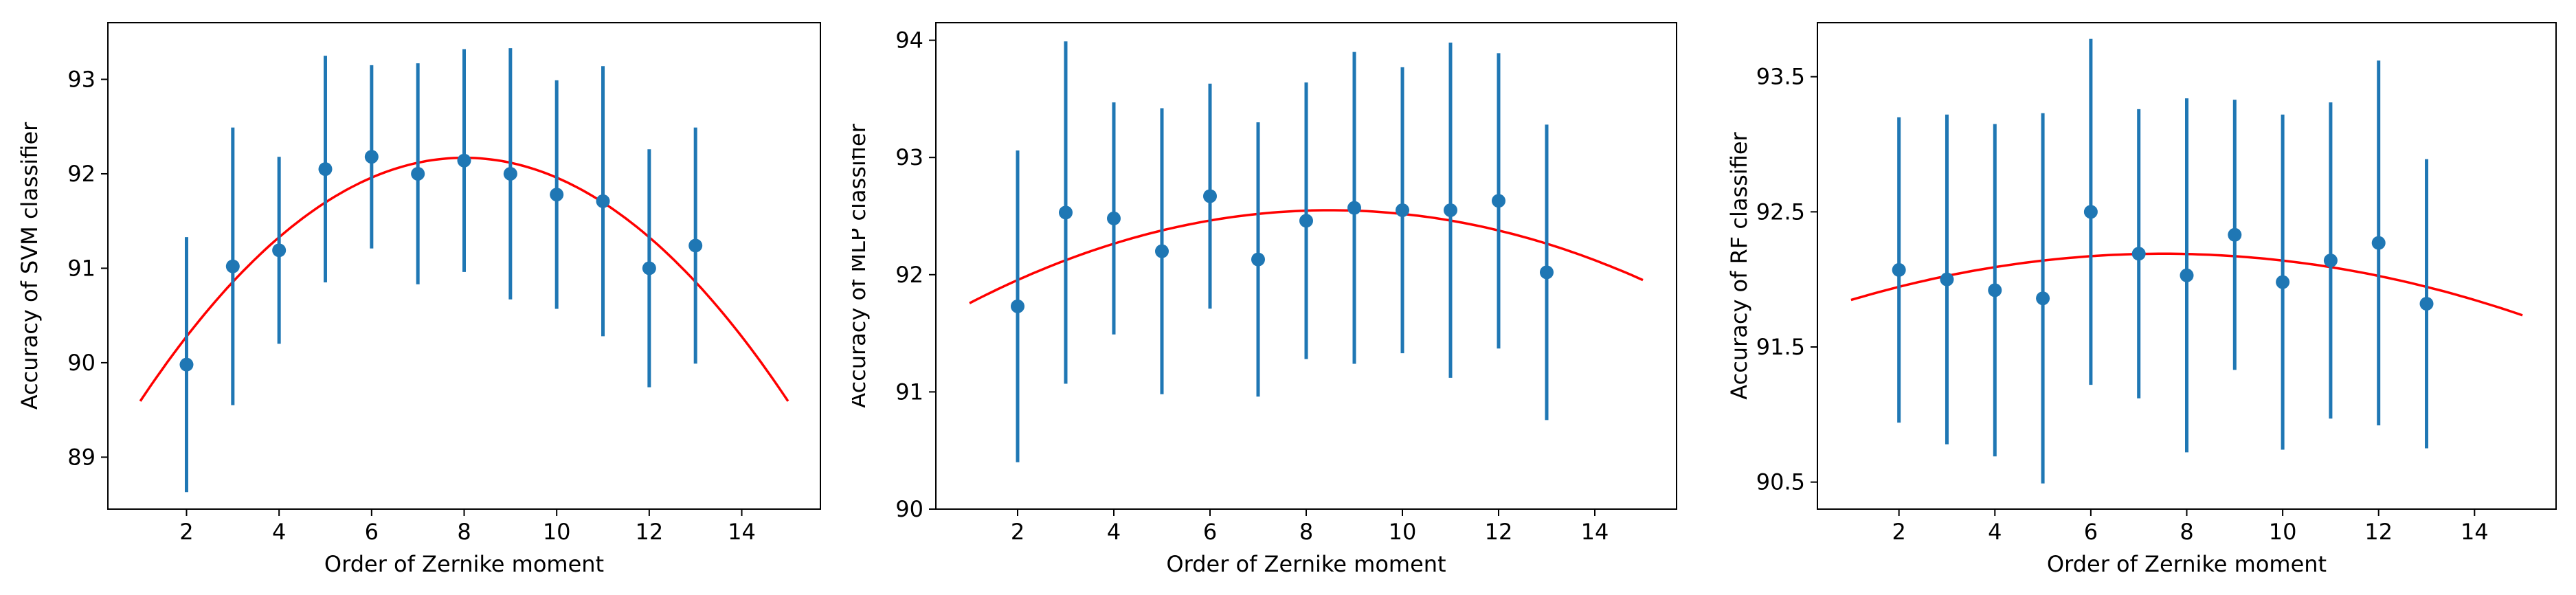  I want to click on rf-x-tick-label: 8, so click(2186, 532).